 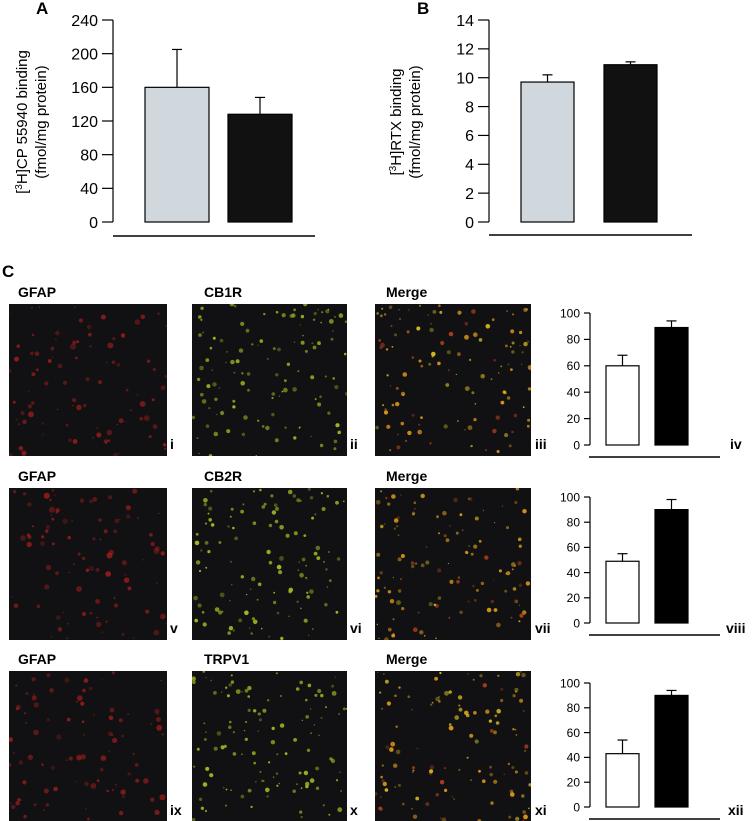 What do you see at coordinates (407, 476) in the screenshot?
I see `label-merge-row2: Merge` at bounding box center [407, 476].